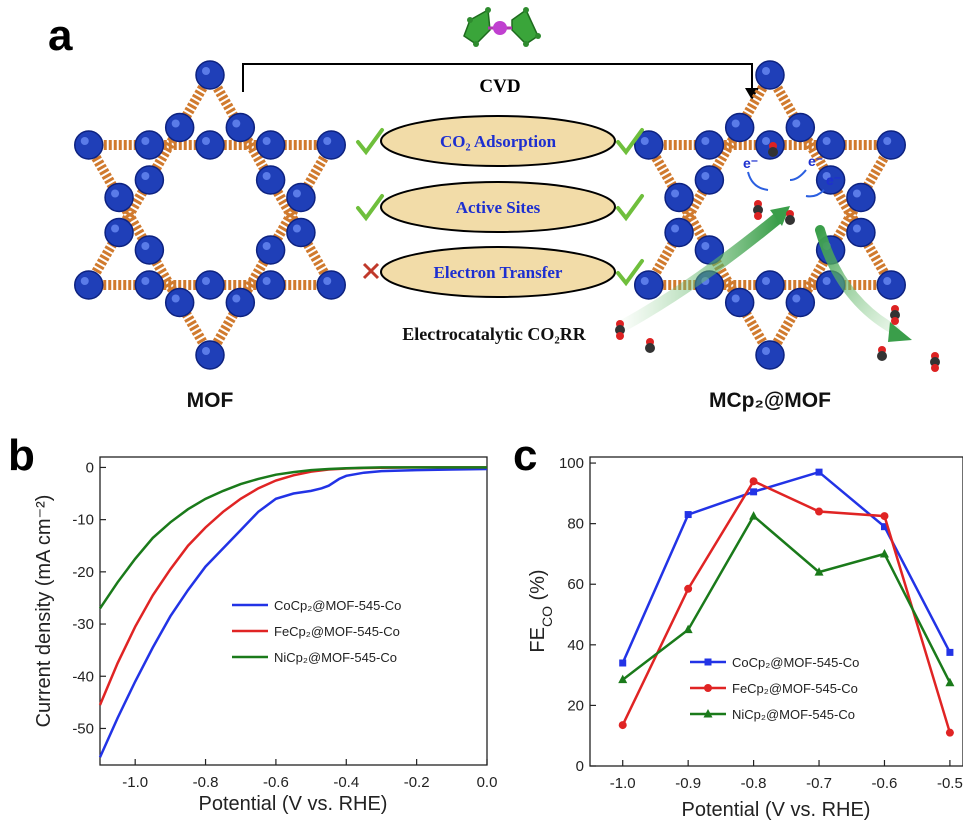 Image resolution: width=963 pixels, height=829 pixels. What do you see at coordinates (371, 271) in the screenshot?
I see `cross-icon` at bounding box center [371, 271].